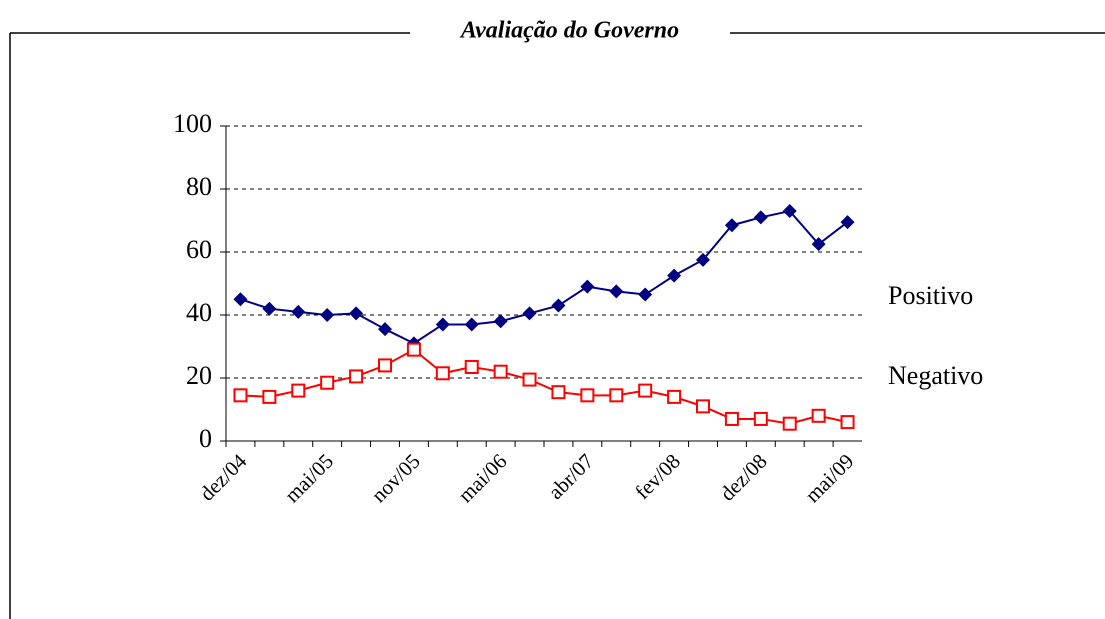 This screenshot has width=1105, height=619. Describe the element at coordinates (199, 375) in the screenshot. I see `y-tick-label: 20` at that location.